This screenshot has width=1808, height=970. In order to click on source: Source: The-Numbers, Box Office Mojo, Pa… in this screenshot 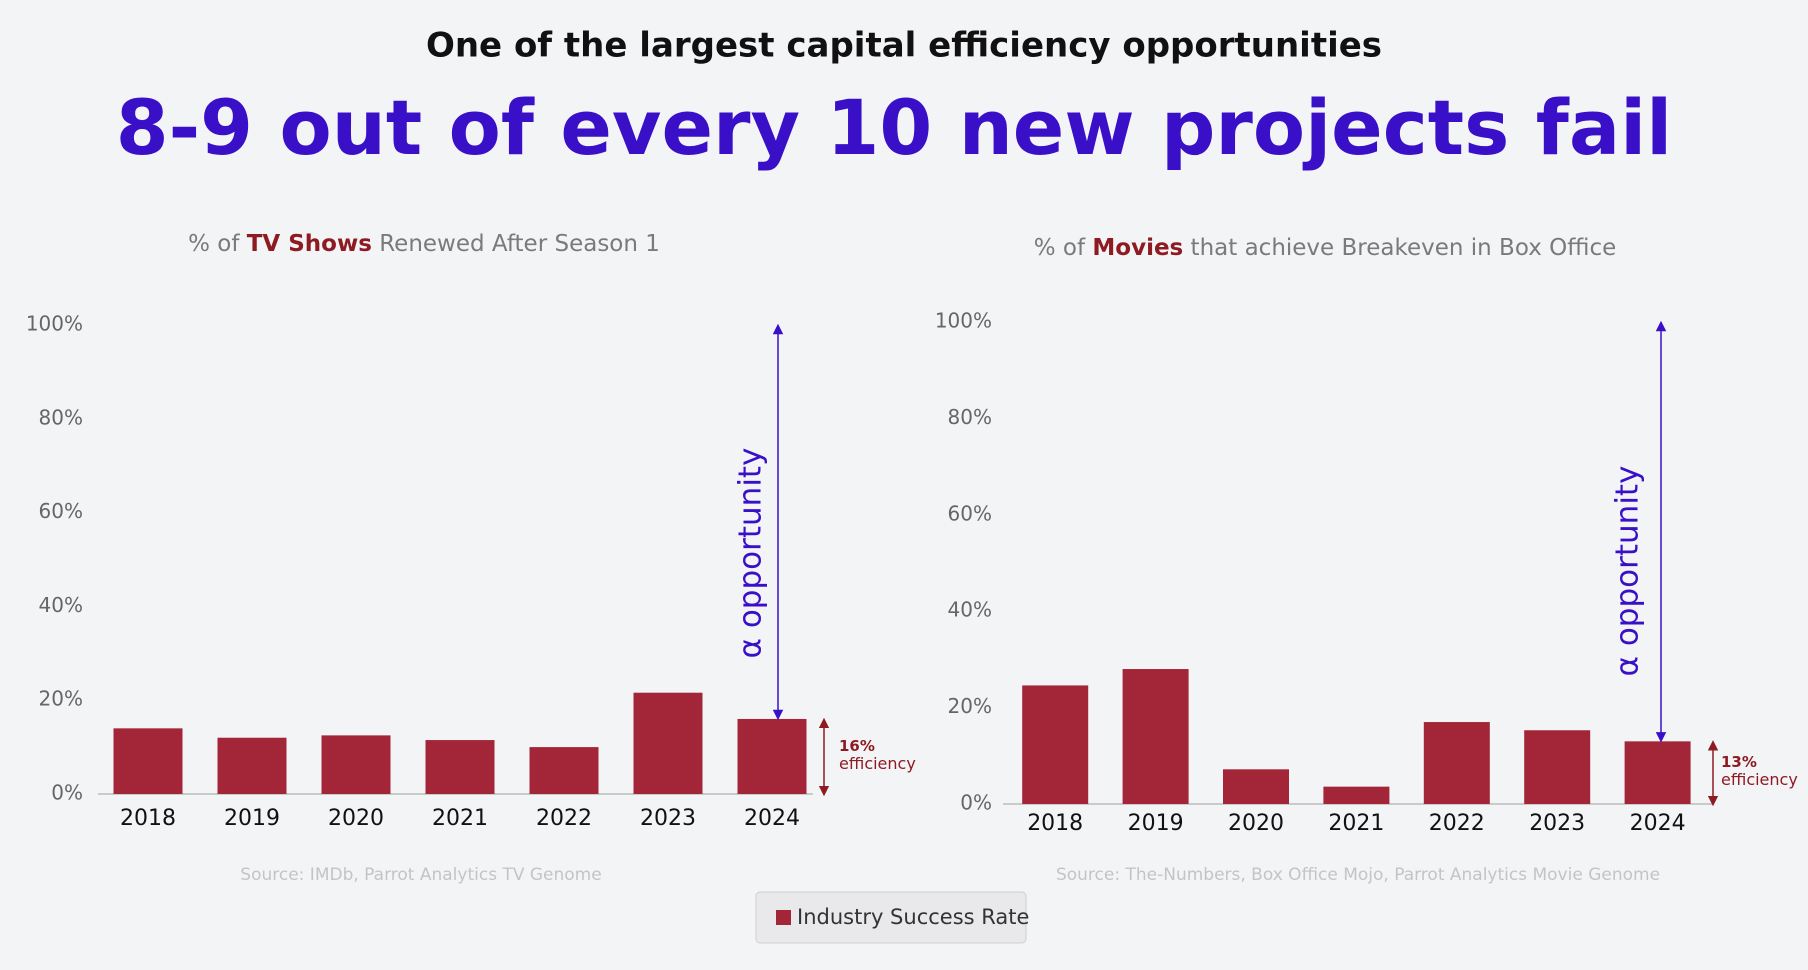, I will do `click(1358, 875)`.